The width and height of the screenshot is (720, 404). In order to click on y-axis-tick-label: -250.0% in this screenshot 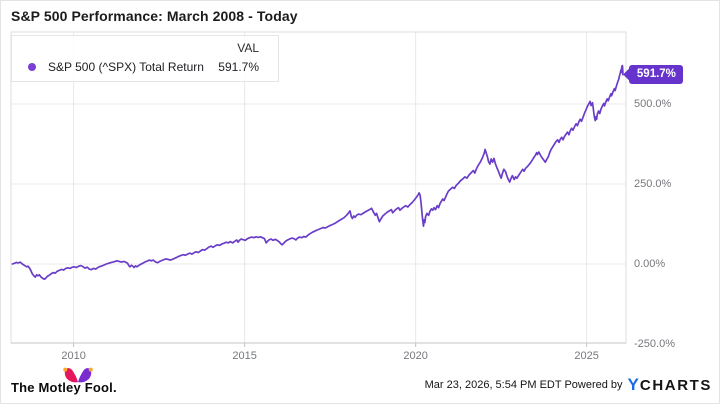, I will do `click(654, 343)`.